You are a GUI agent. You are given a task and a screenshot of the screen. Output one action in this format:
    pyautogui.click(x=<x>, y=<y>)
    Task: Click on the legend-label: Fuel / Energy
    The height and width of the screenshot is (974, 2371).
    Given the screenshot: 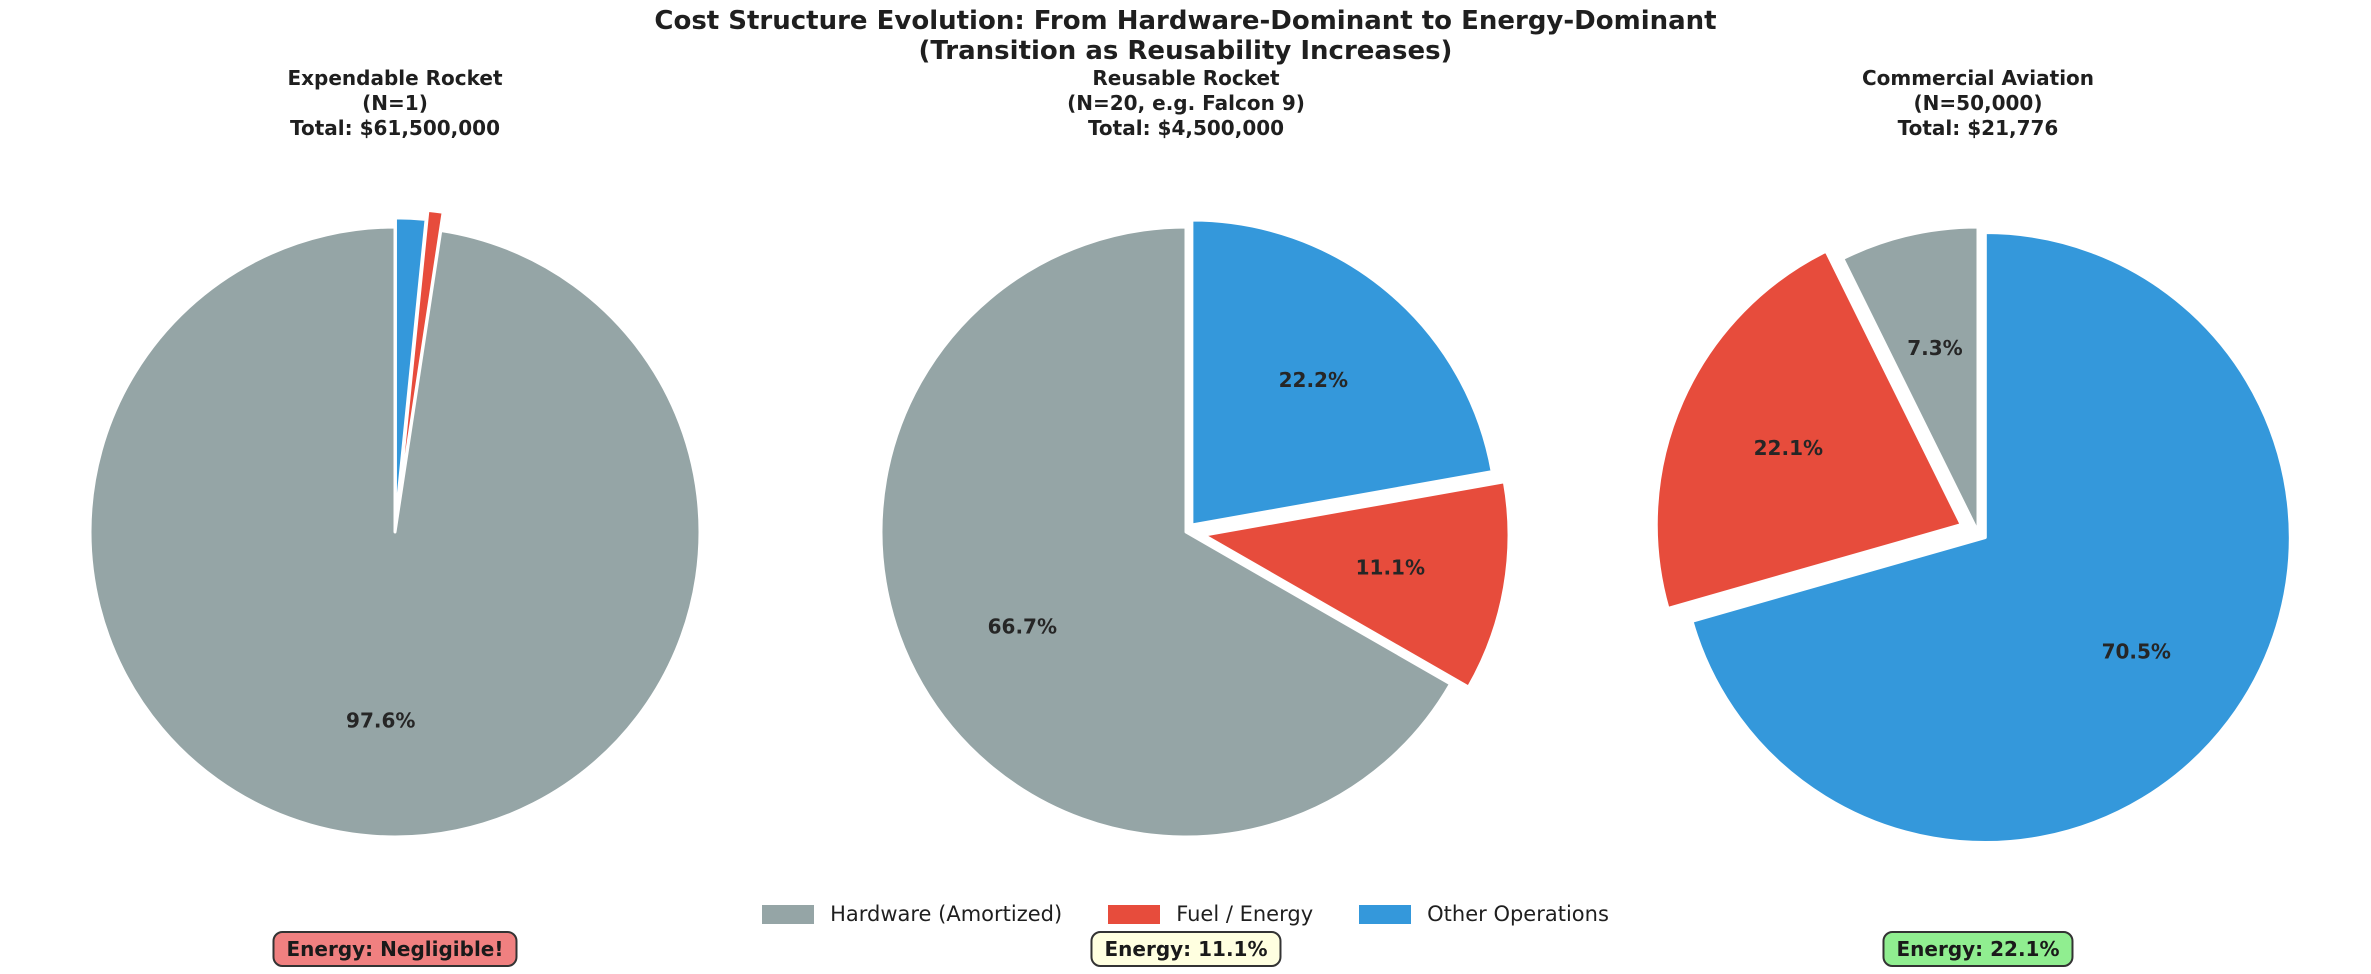 What is the action you would take?
    pyautogui.click(x=1245, y=914)
    